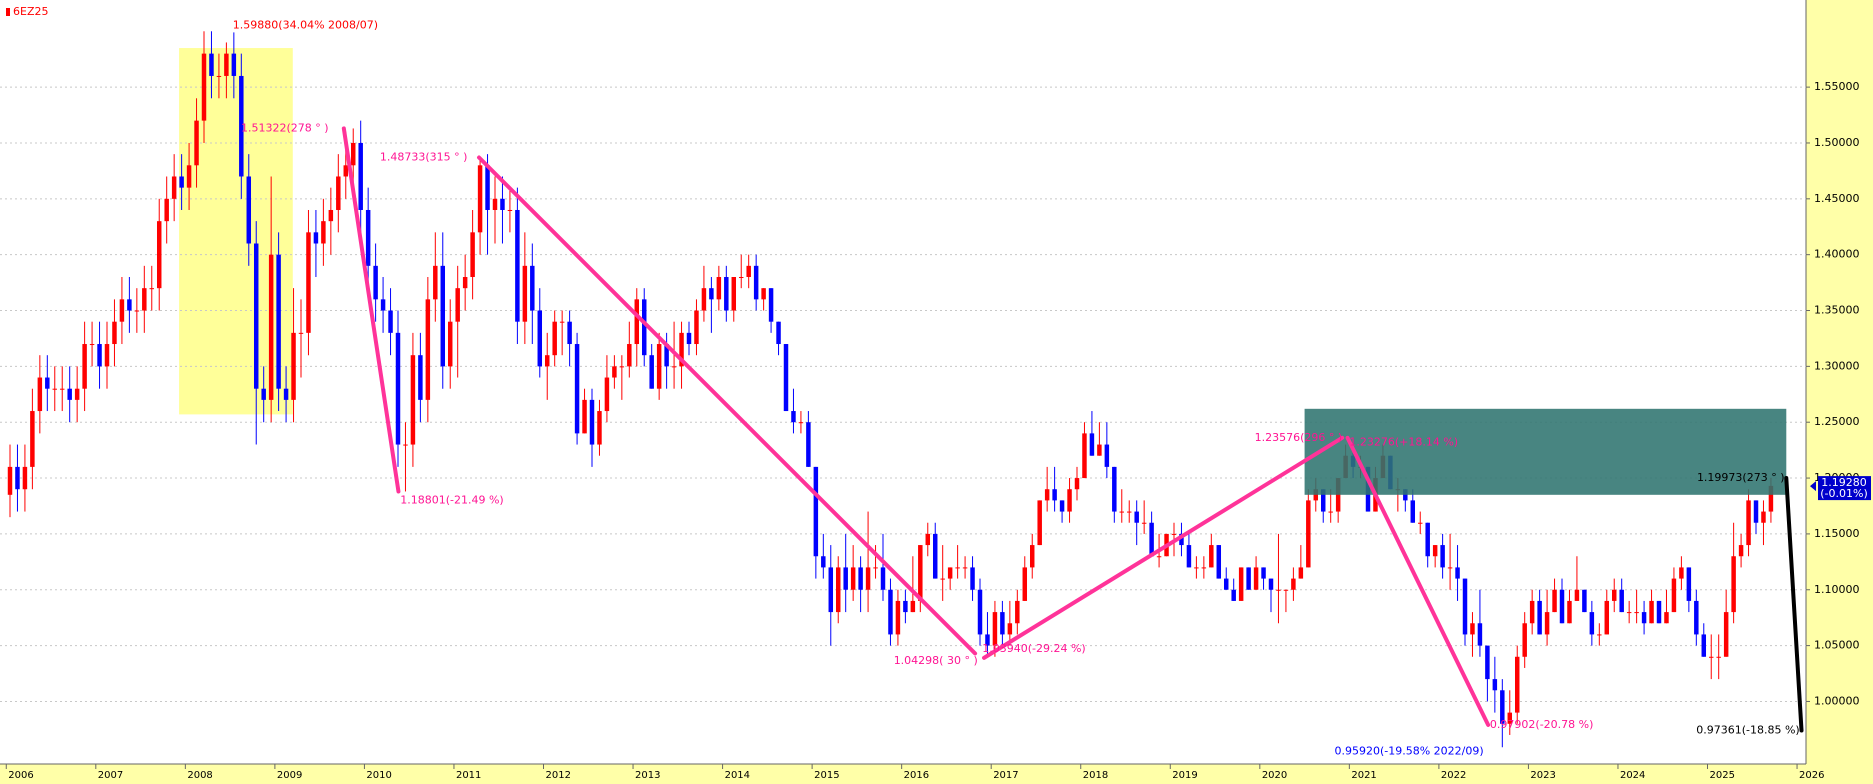 Image resolution: width=1873 pixels, height=784 pixels. Describe the element at coordinates (1274, 775) in the screenshot. I see `x-tick-label: 2020` at that location.